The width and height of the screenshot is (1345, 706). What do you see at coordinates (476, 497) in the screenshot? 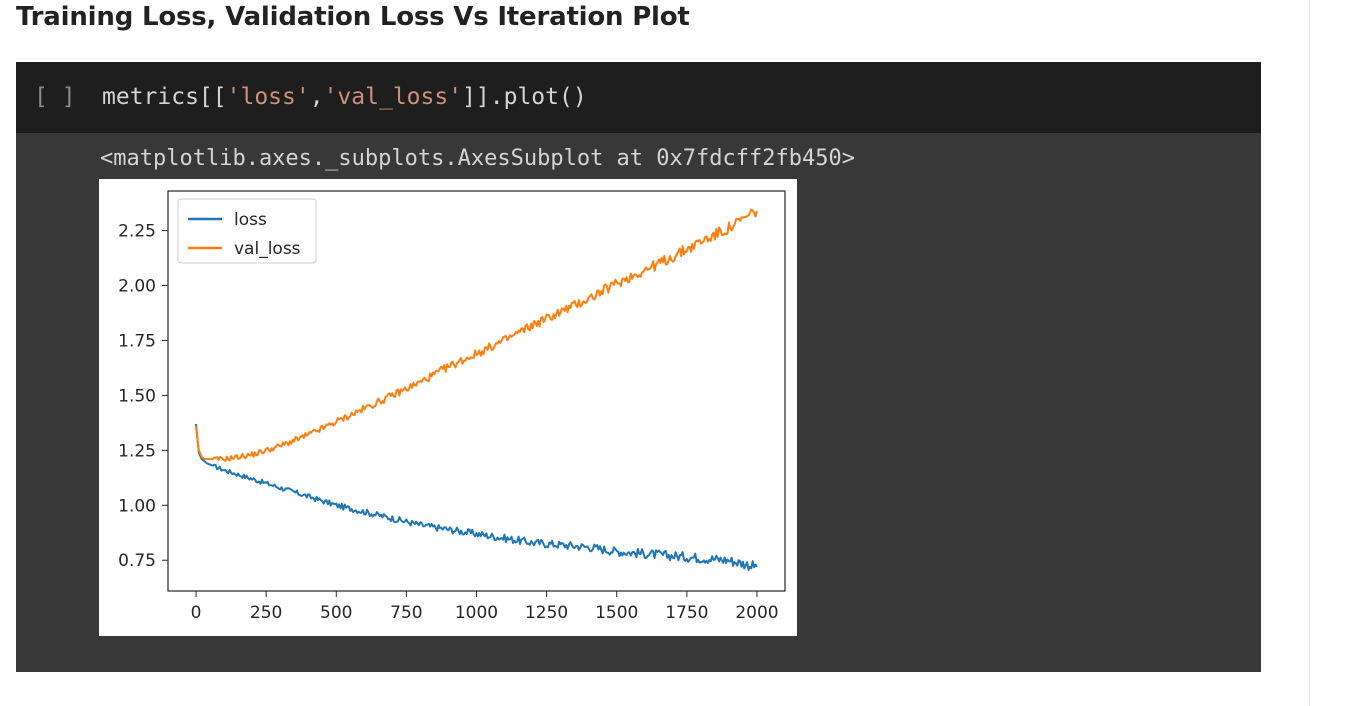
I see `series-line-loss` at bounding box center [476, 497].